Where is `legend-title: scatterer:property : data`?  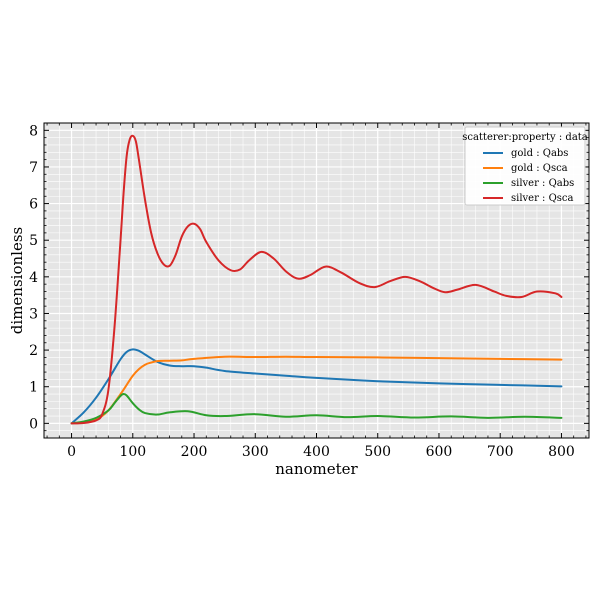
legend-title: scatterer:property : data is located at coordinates (525, 137).